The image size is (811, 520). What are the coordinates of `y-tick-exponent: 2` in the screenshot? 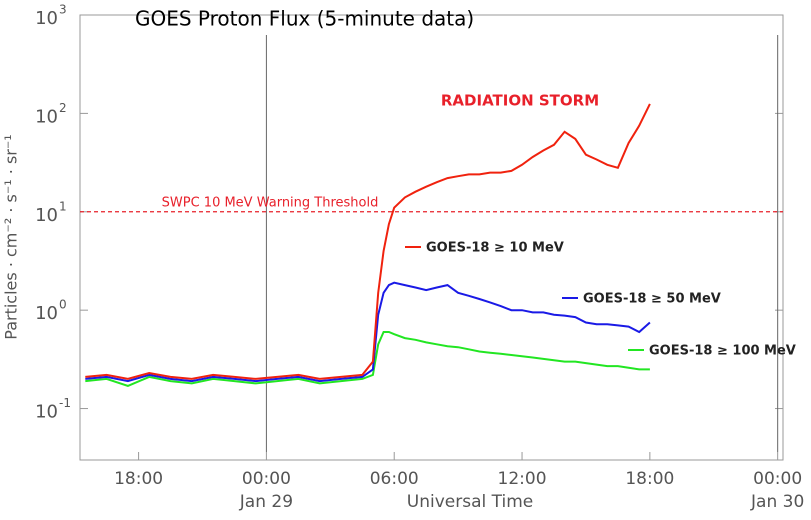 It's located at (63, 108).